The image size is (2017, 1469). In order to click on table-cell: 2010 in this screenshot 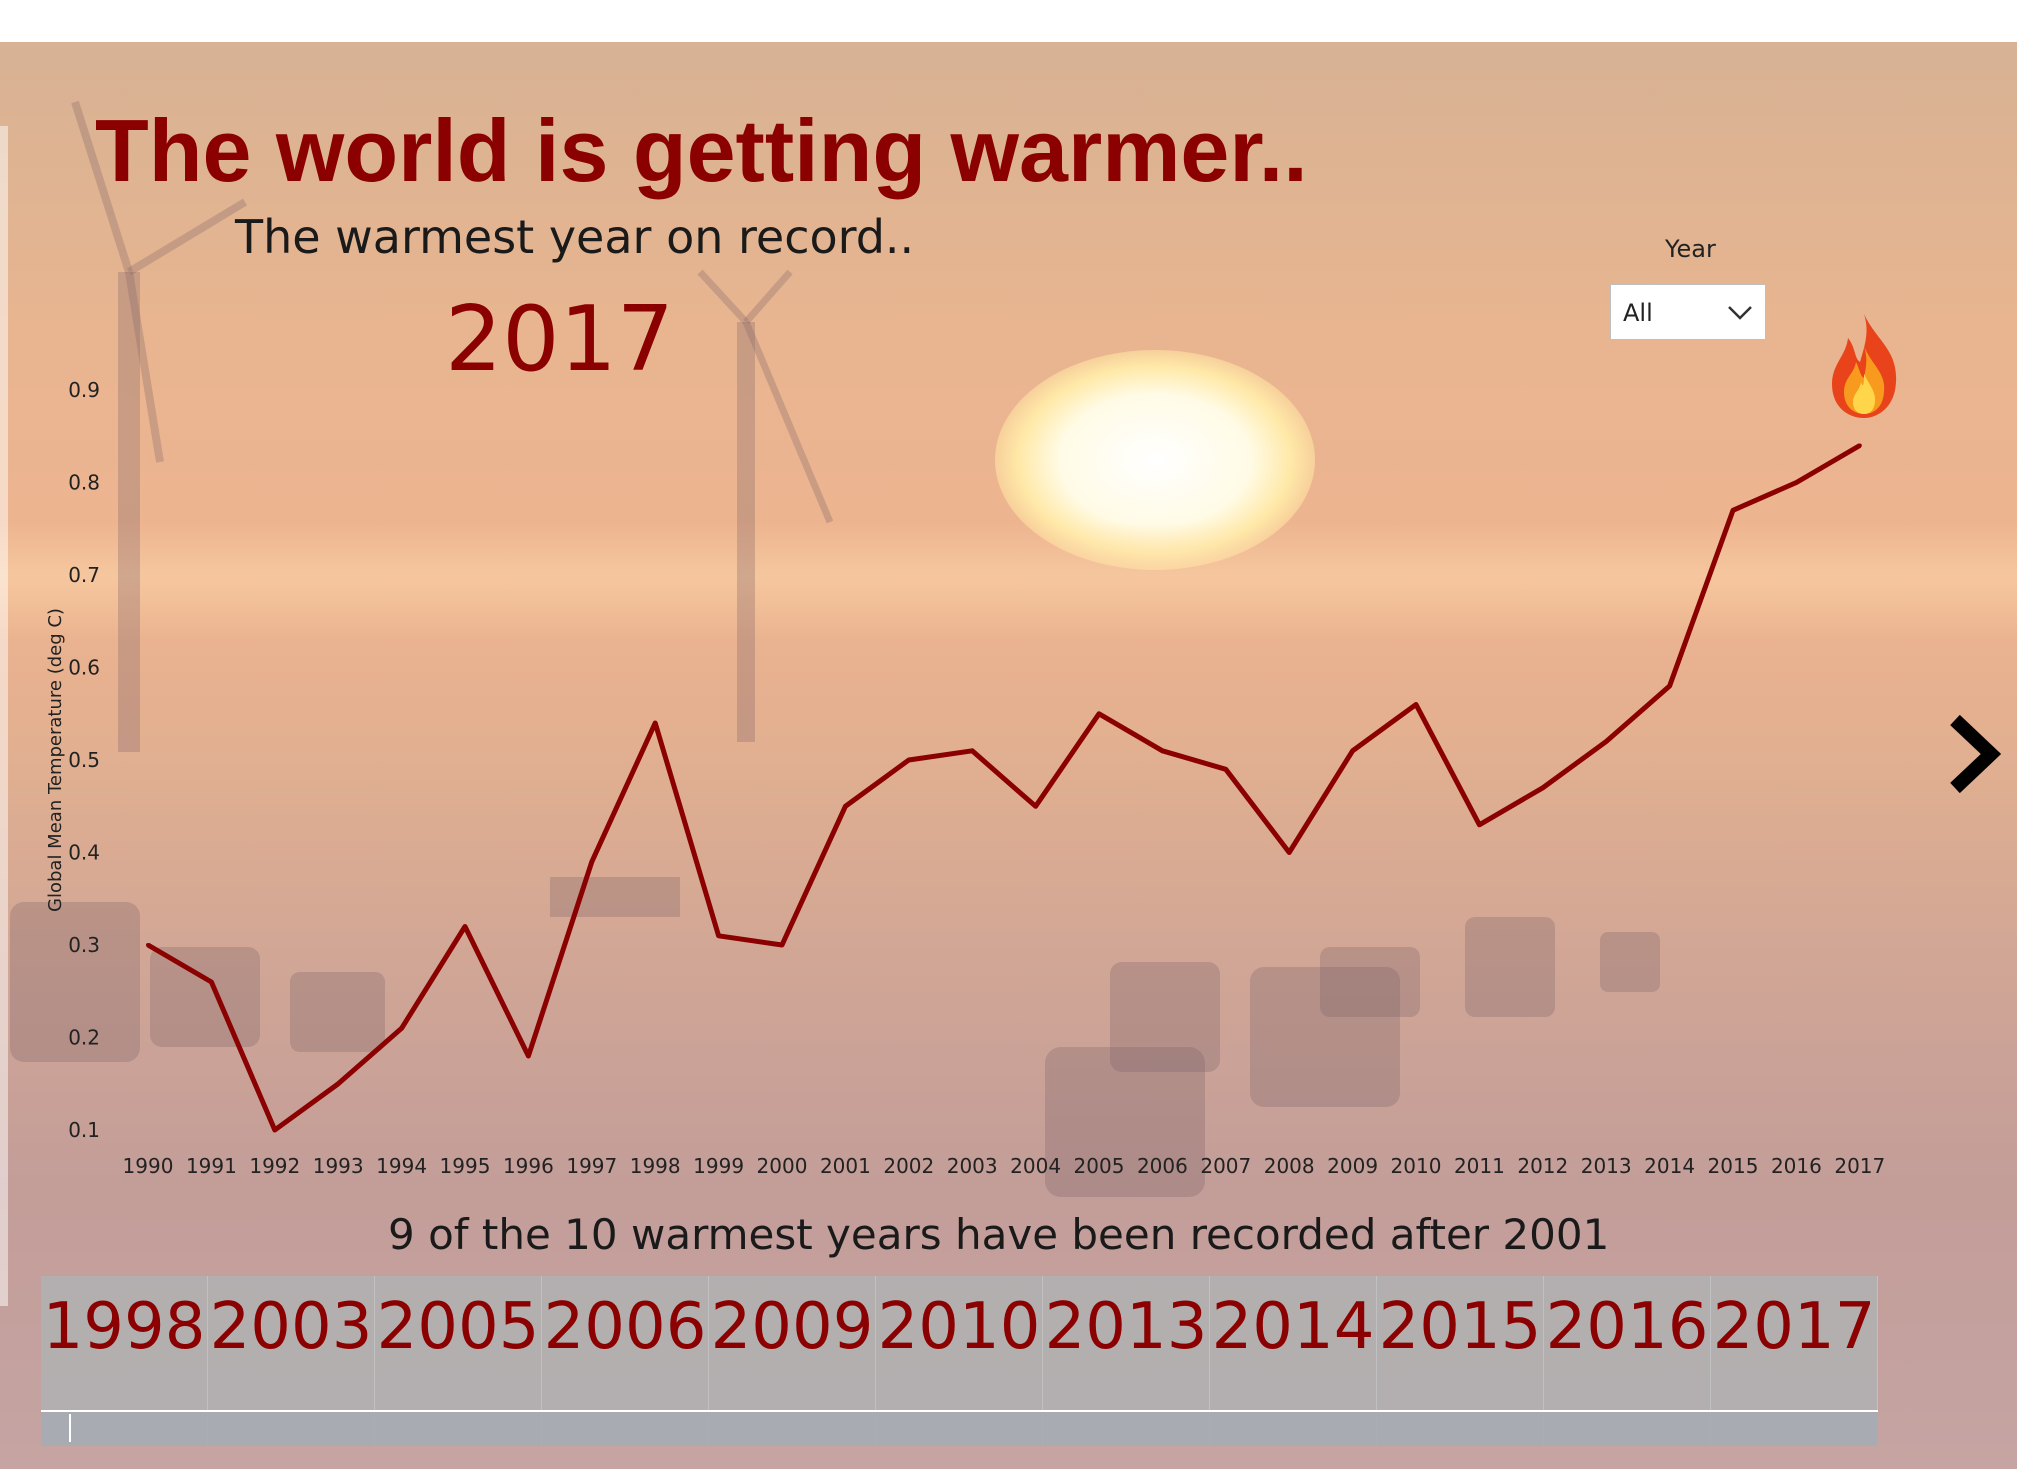, I will do `click(959, 1361)`.